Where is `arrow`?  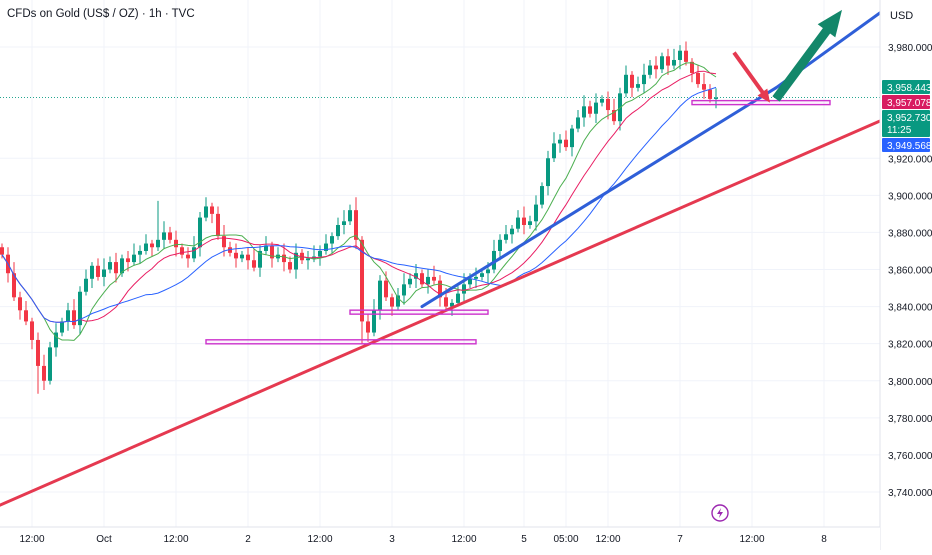 arrow is located at coordinates (807, 55).